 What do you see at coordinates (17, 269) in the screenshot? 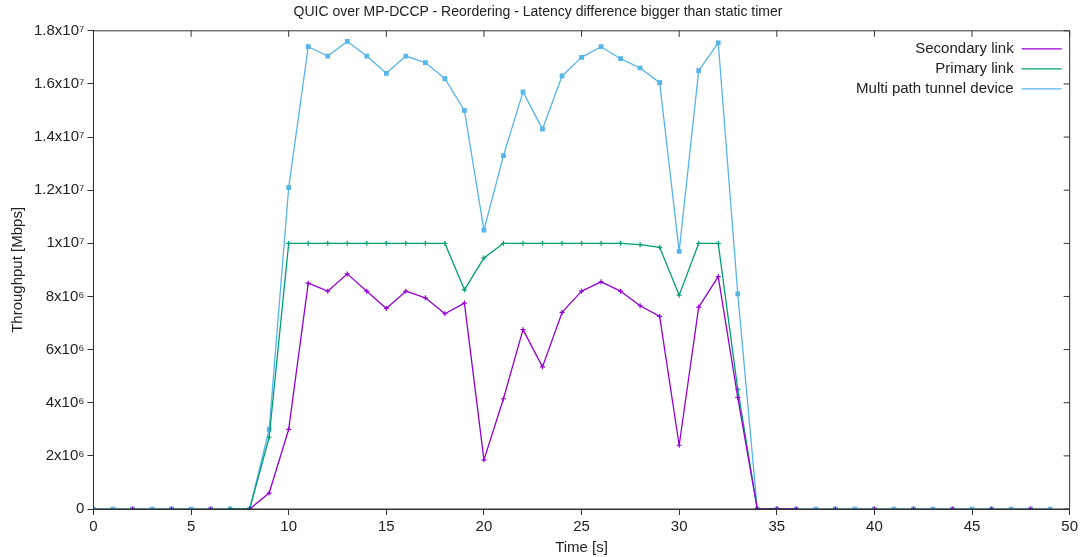
I see `y-axis-title: Throughput [Mbps]` at bounding box center [17, 269].